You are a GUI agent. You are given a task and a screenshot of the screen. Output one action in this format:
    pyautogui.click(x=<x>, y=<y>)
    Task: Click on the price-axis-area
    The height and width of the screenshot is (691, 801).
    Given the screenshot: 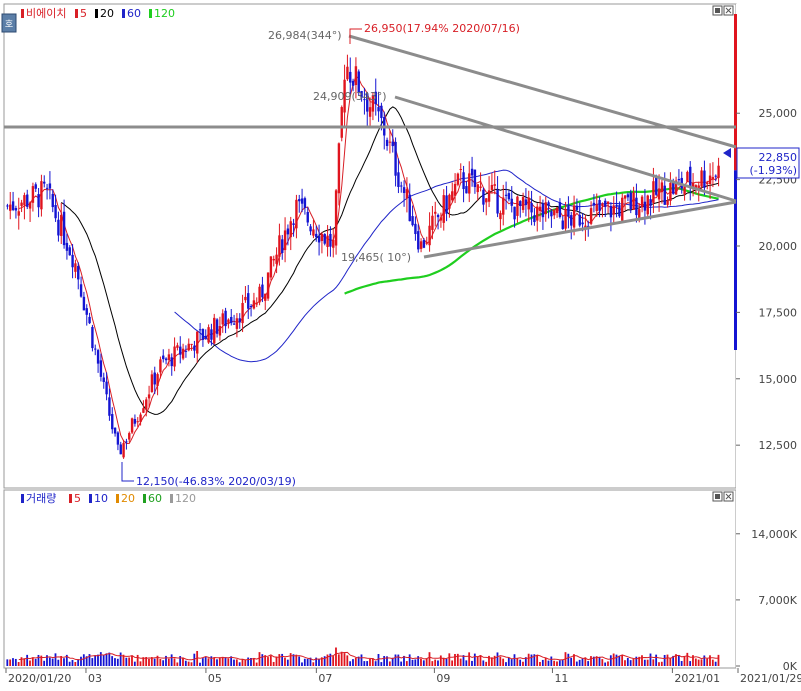 What is the action you would take?
    pyautogui.click(x=767, y=336)
    